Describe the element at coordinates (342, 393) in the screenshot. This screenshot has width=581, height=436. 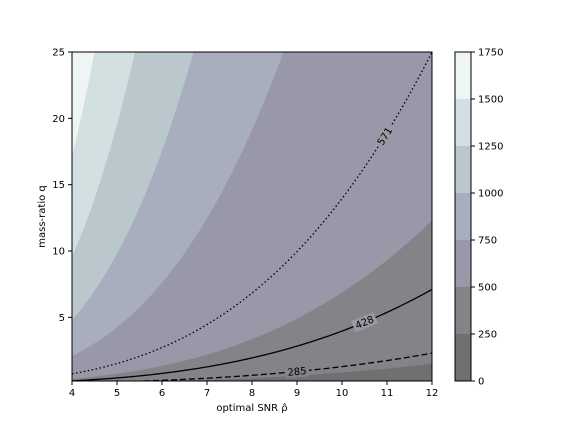
I see `x-tick-label: 10` at that location.